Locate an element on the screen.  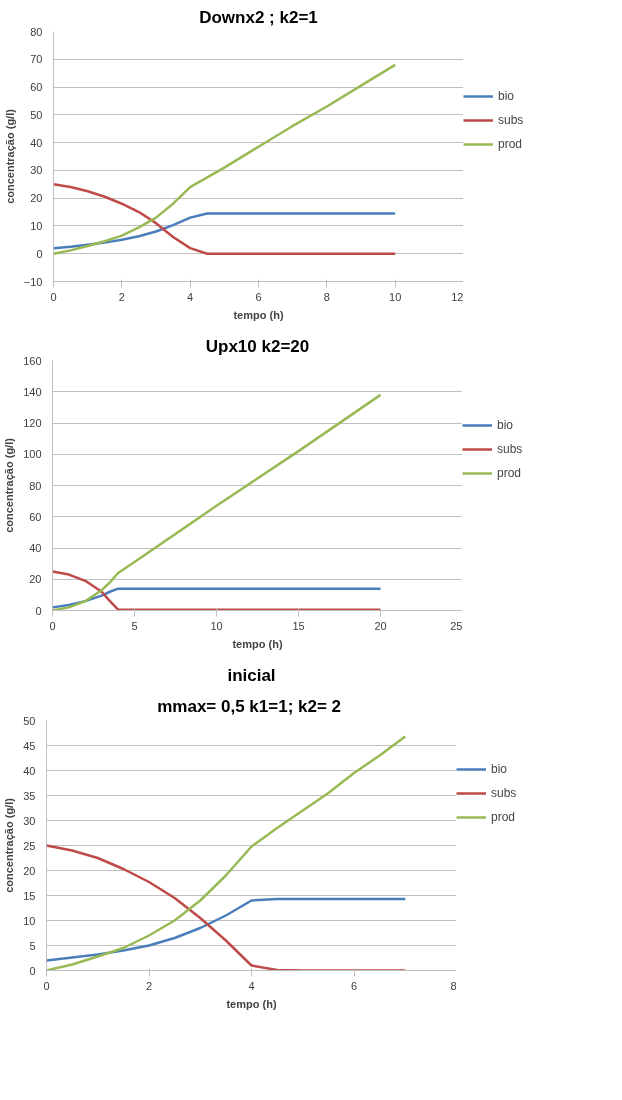
x-tick-label: 15 is located at coordinates (298, 625).